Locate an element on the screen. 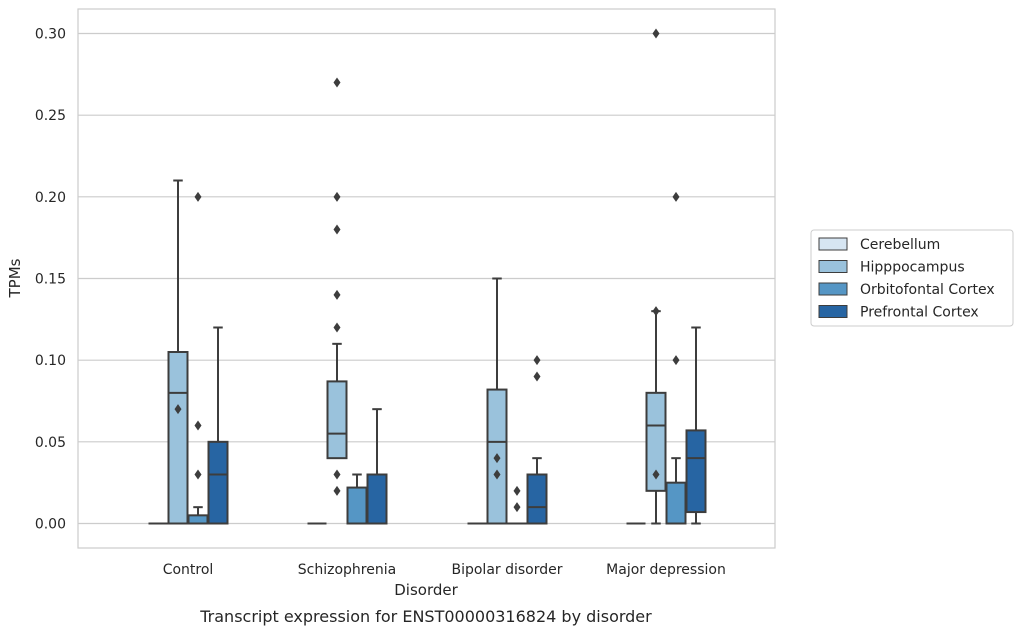  x-tick-label: Schizophrenia is located at coordinates (347, 570).